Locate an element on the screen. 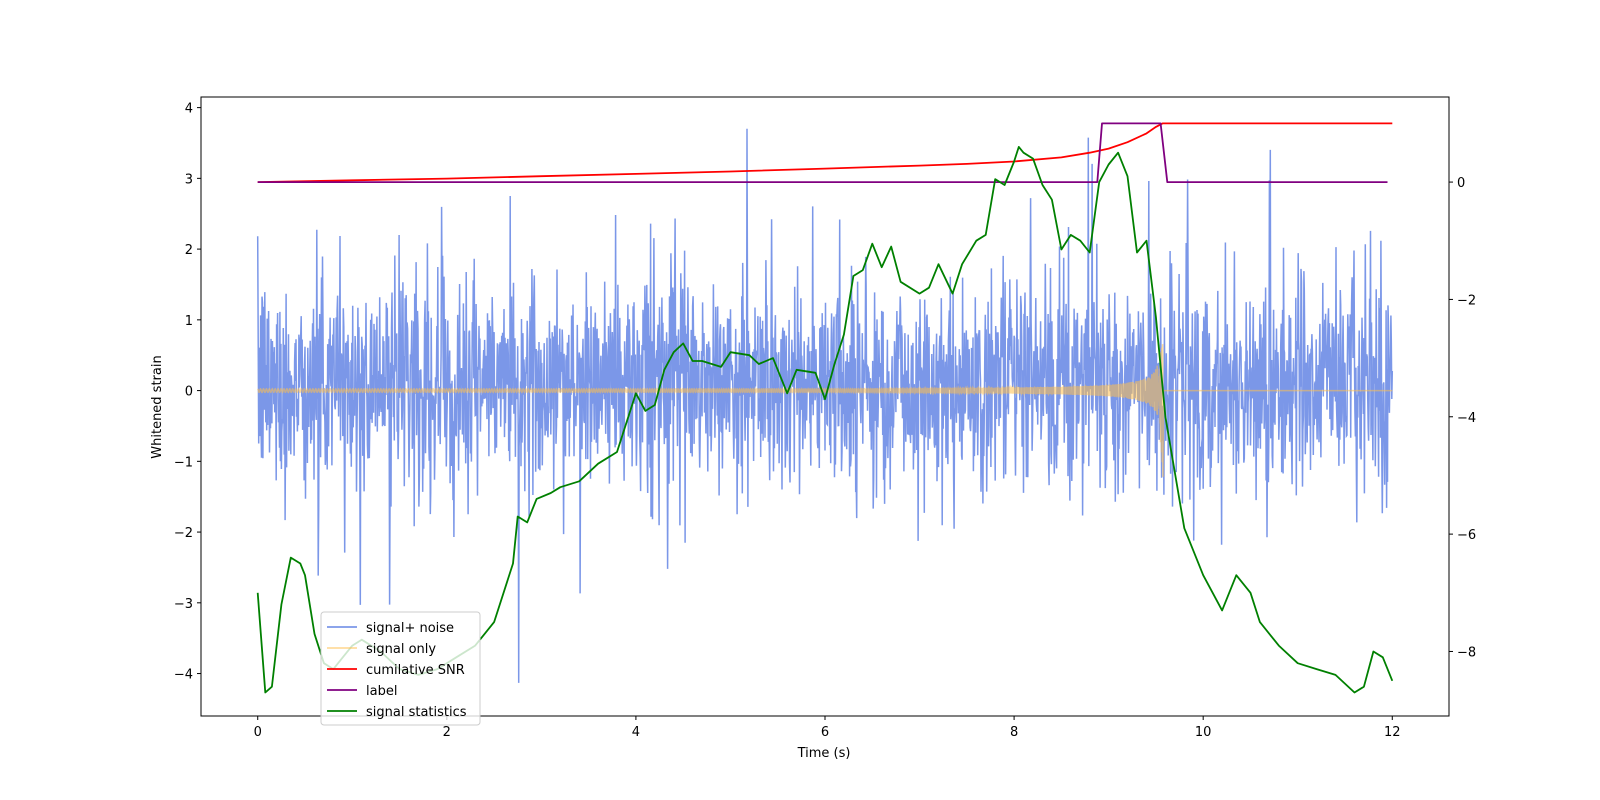  y2-tick-label: 0 is located at coordinates (1461, 183).